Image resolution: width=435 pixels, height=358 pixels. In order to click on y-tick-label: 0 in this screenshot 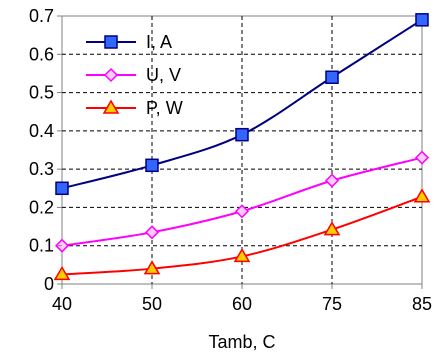, I will do `click(49, 284)`.